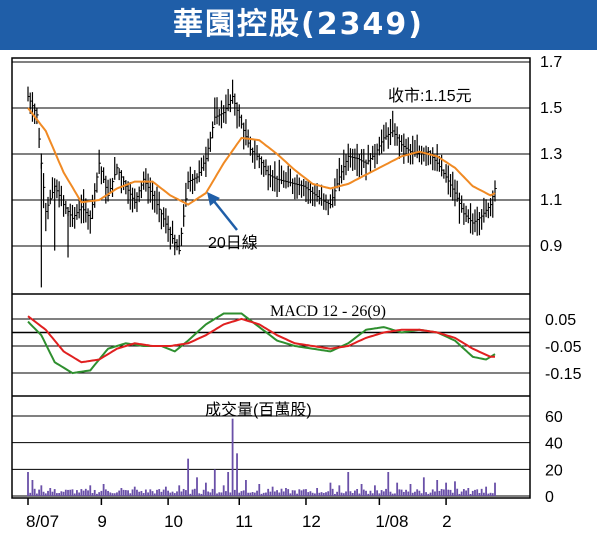  What do you see at coordinates (261, 156) in the screenshot?
I see `ma20-line` at bounding box center [261, 156].